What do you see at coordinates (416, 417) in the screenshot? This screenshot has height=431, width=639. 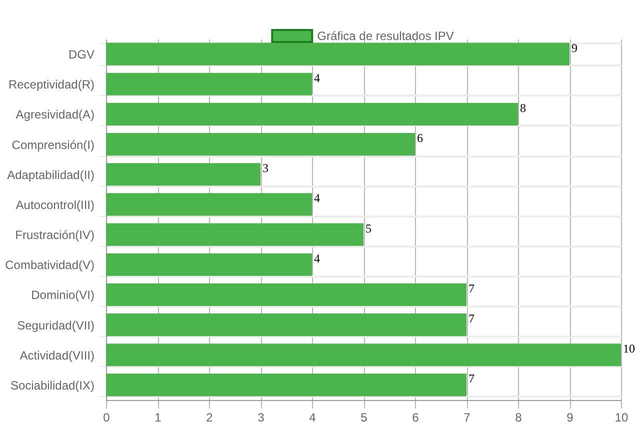 I see `x-tick-label: 6` at bounding box center [416, 417].